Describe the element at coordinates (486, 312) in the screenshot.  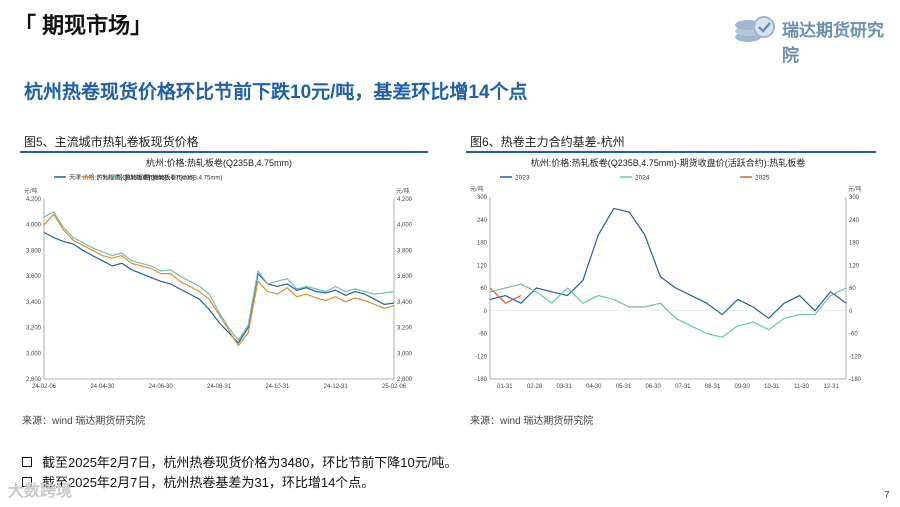
I see `y-tick-label-left: 0` at that location.